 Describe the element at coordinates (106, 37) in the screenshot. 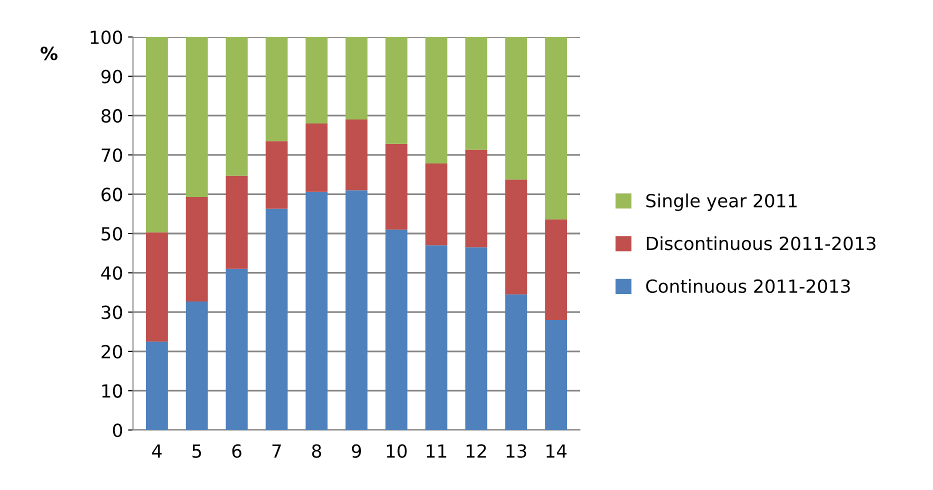

I see `y-tick-label: 100` at that location.